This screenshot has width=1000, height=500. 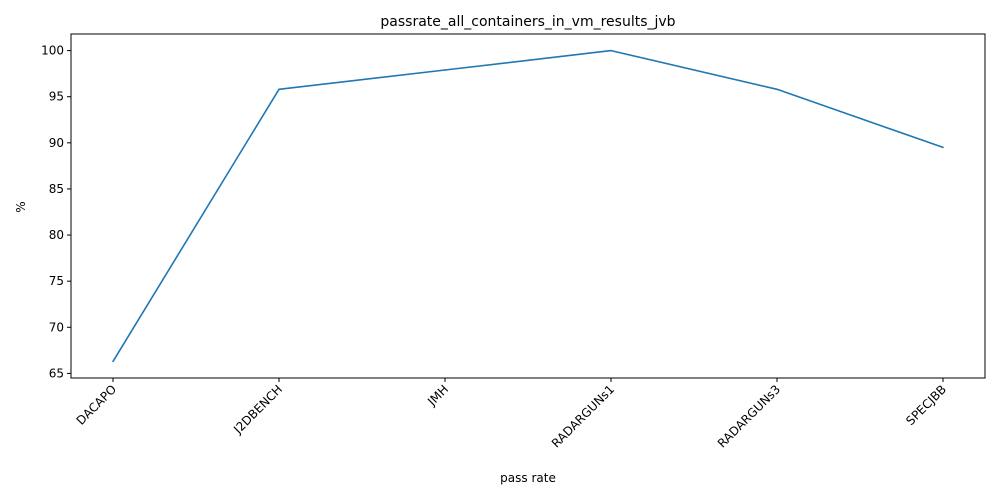 What do you see at coordinates (56, 235) in the screenshot?
I see `y-tick-label: 80` at bounding box center [56, 235].